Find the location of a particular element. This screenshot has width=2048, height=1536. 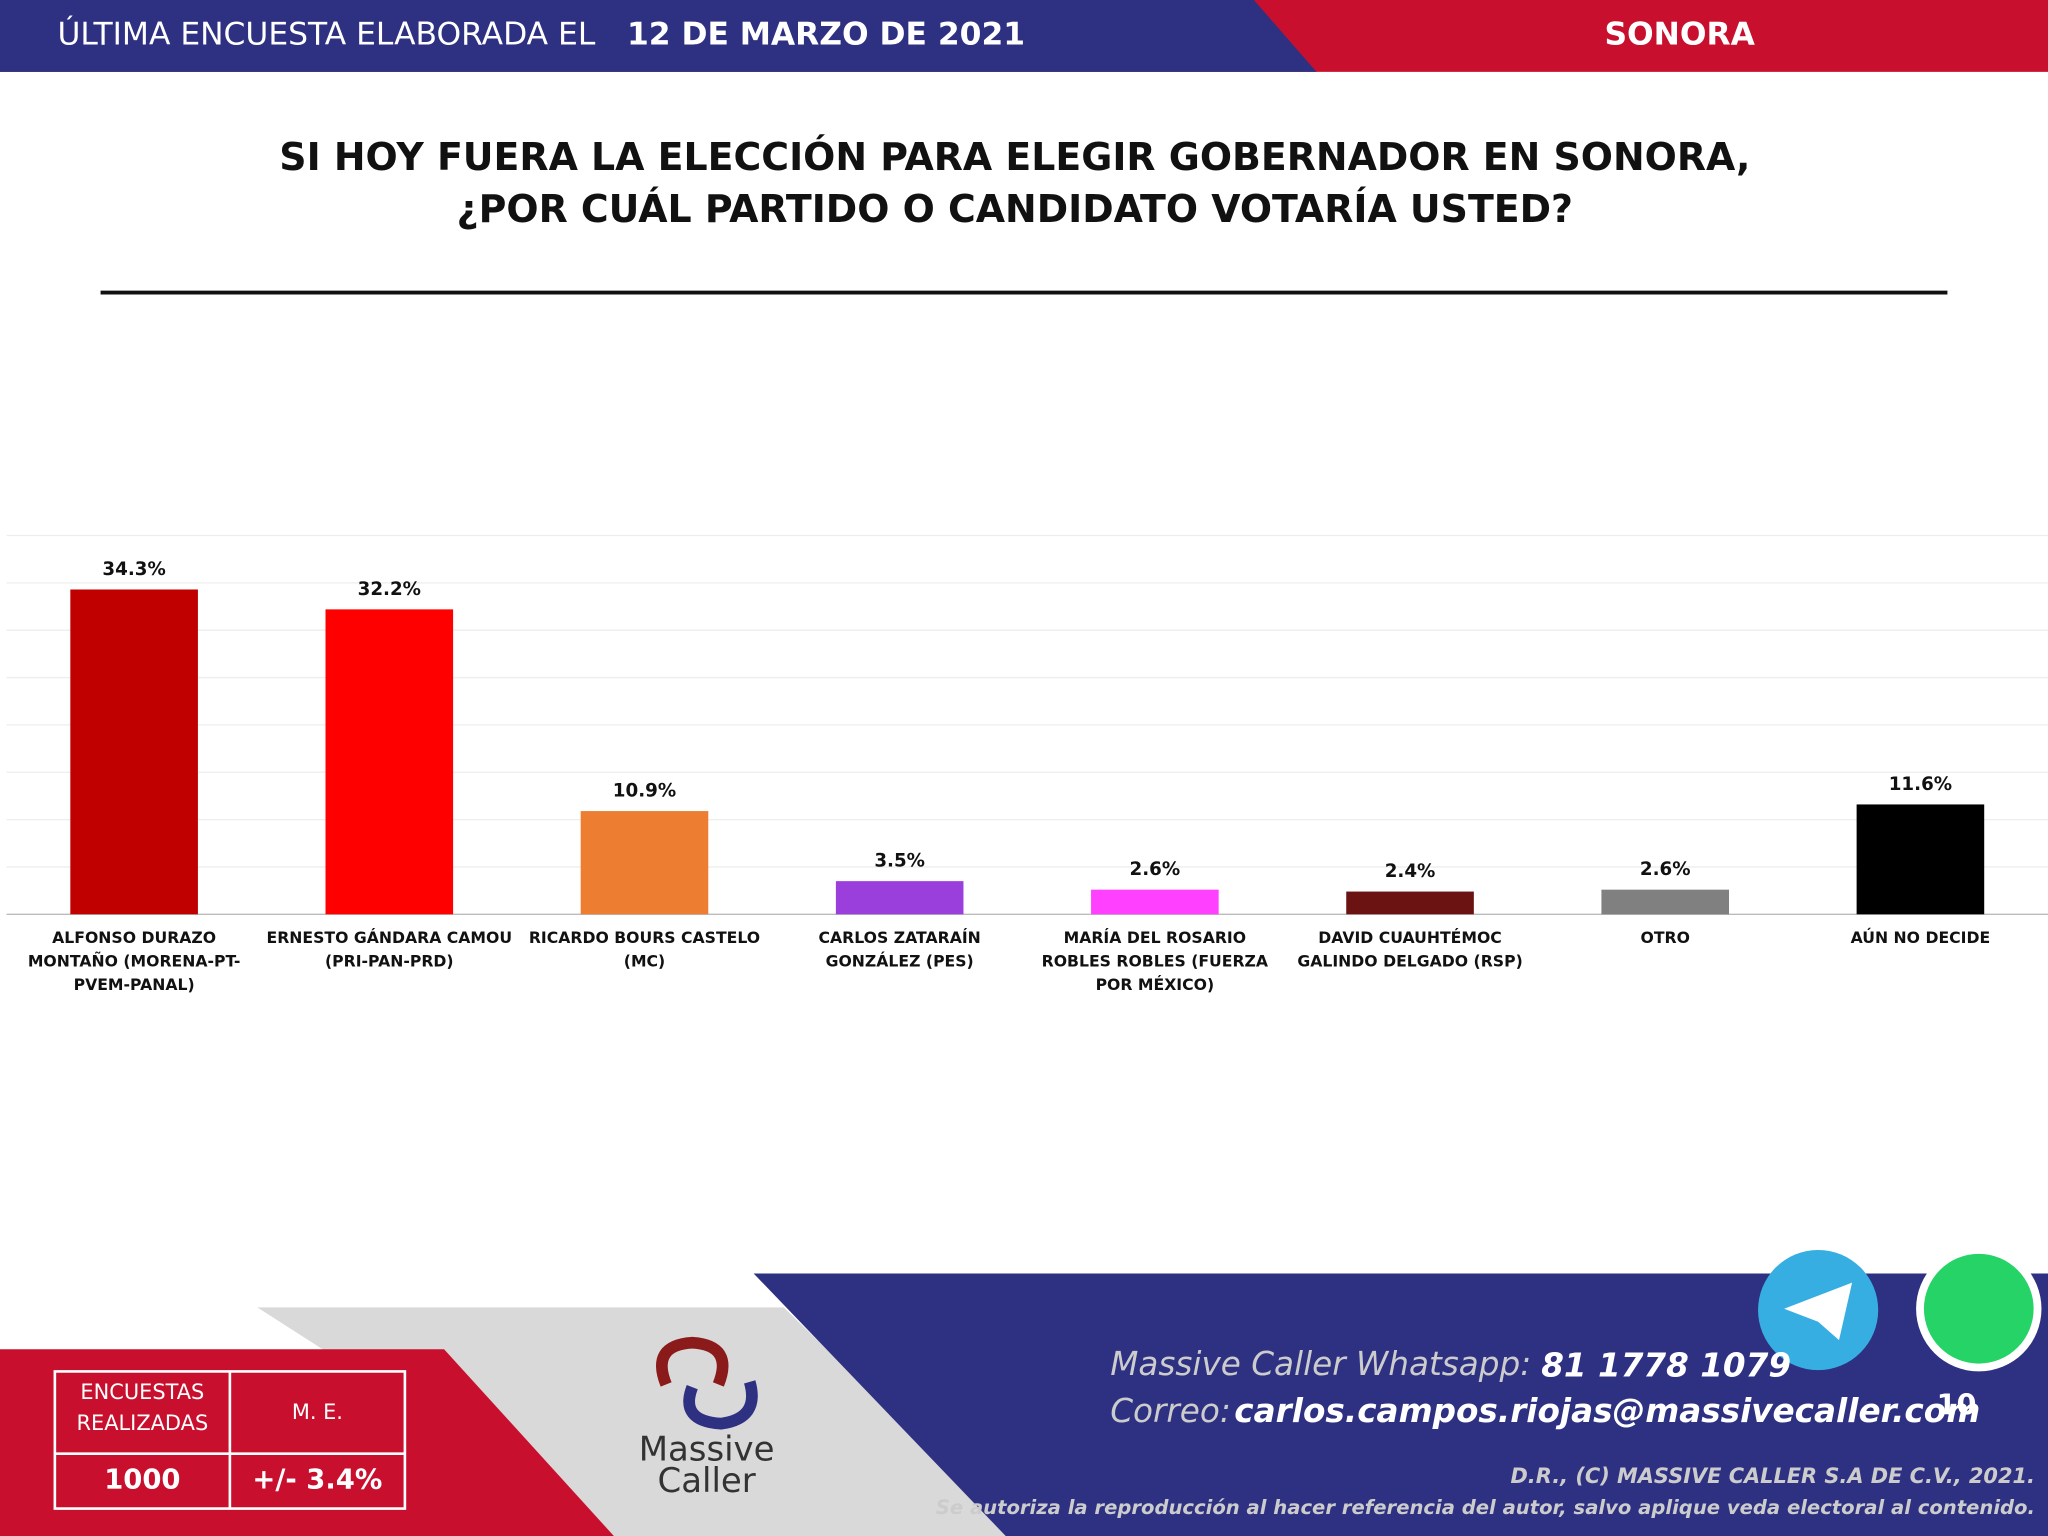

value-label: 32.2% is located at coordinates (389, 589).